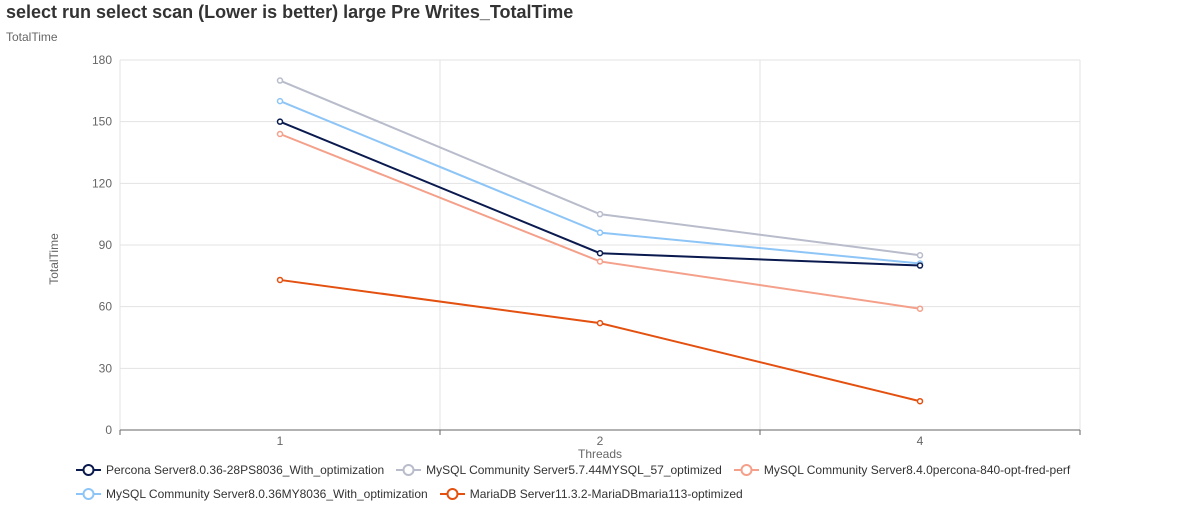 The height and width of the screenshot is (506, 1200). Describe the element at coordinates (32, 37) in the screenshot. I see `chart-subtitle: TotalTime` at that location.